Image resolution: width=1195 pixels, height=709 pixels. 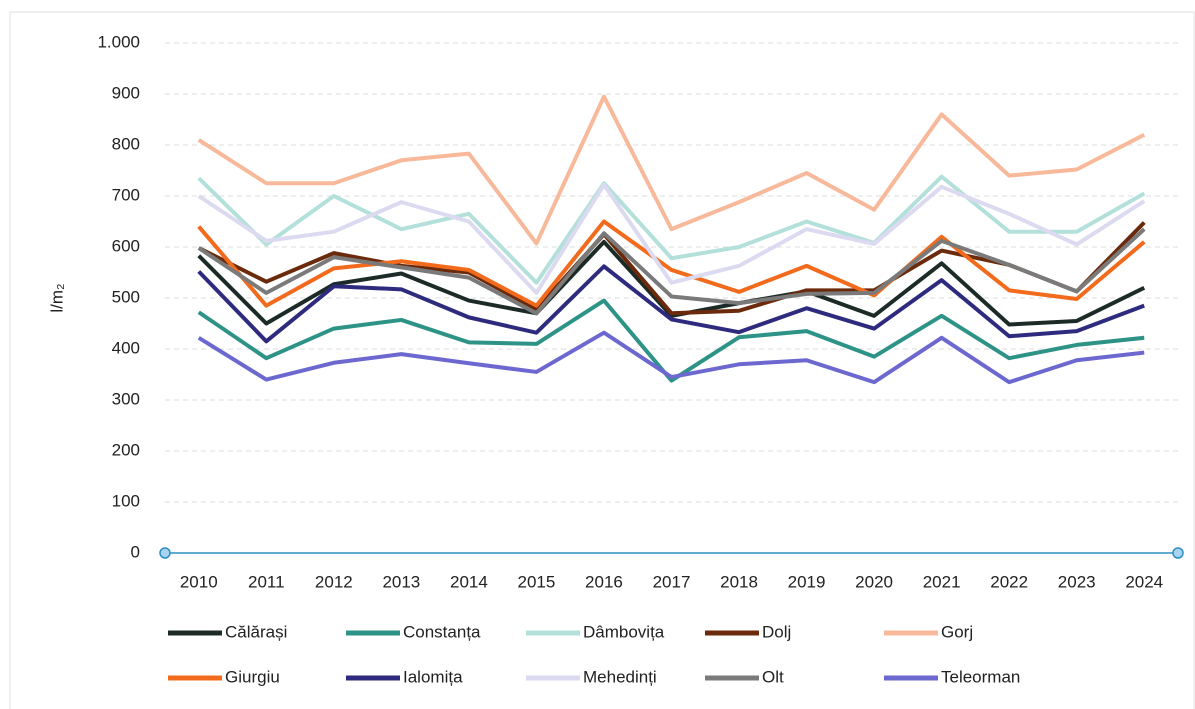 I want to click on x-tick-label: 2022, so click(x=1009, y=581).